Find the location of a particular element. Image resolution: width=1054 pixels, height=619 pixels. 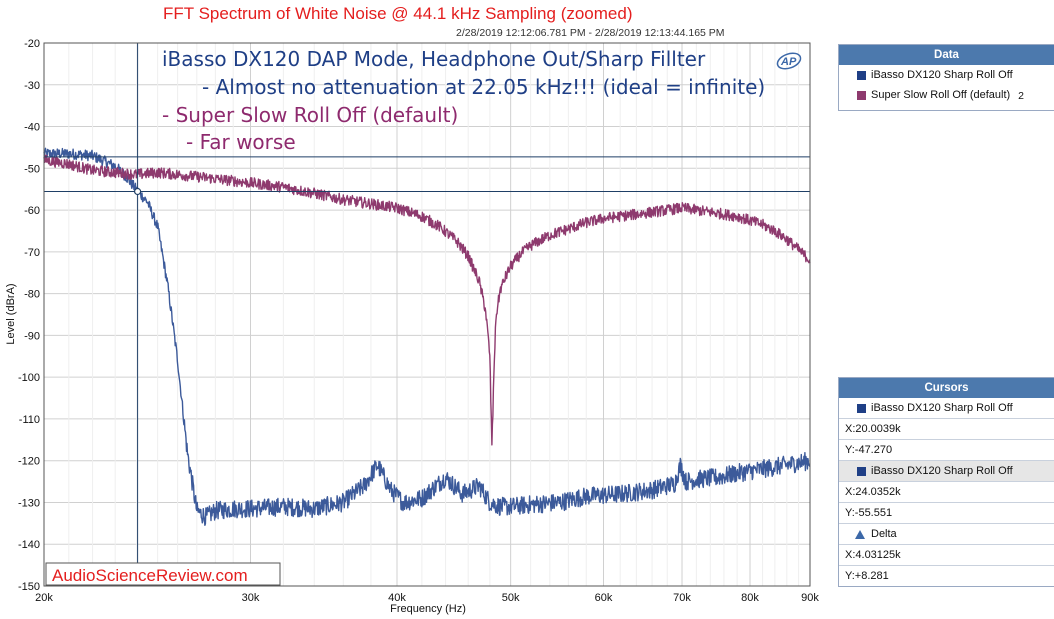

y-tick-label: -110 is located at coordinates (29, 420).